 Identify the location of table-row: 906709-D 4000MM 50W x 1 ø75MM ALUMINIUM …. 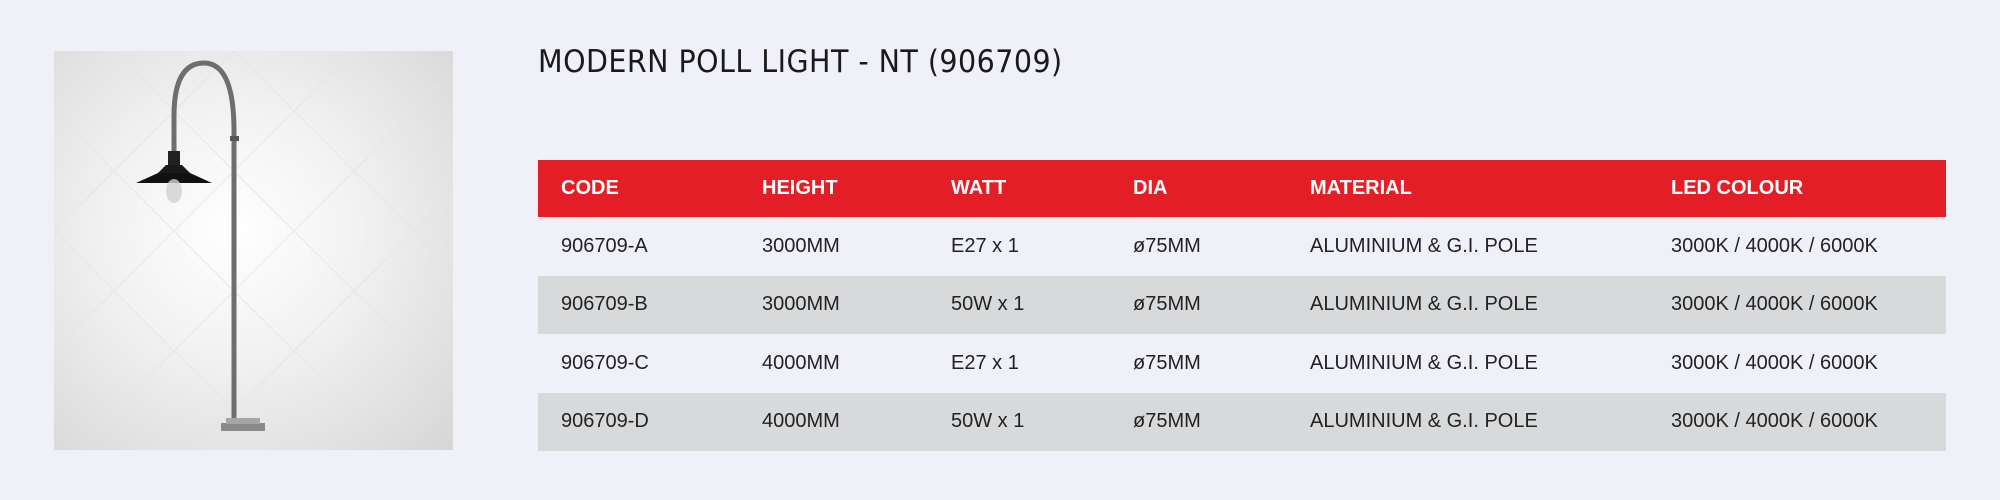
(1242, 421).